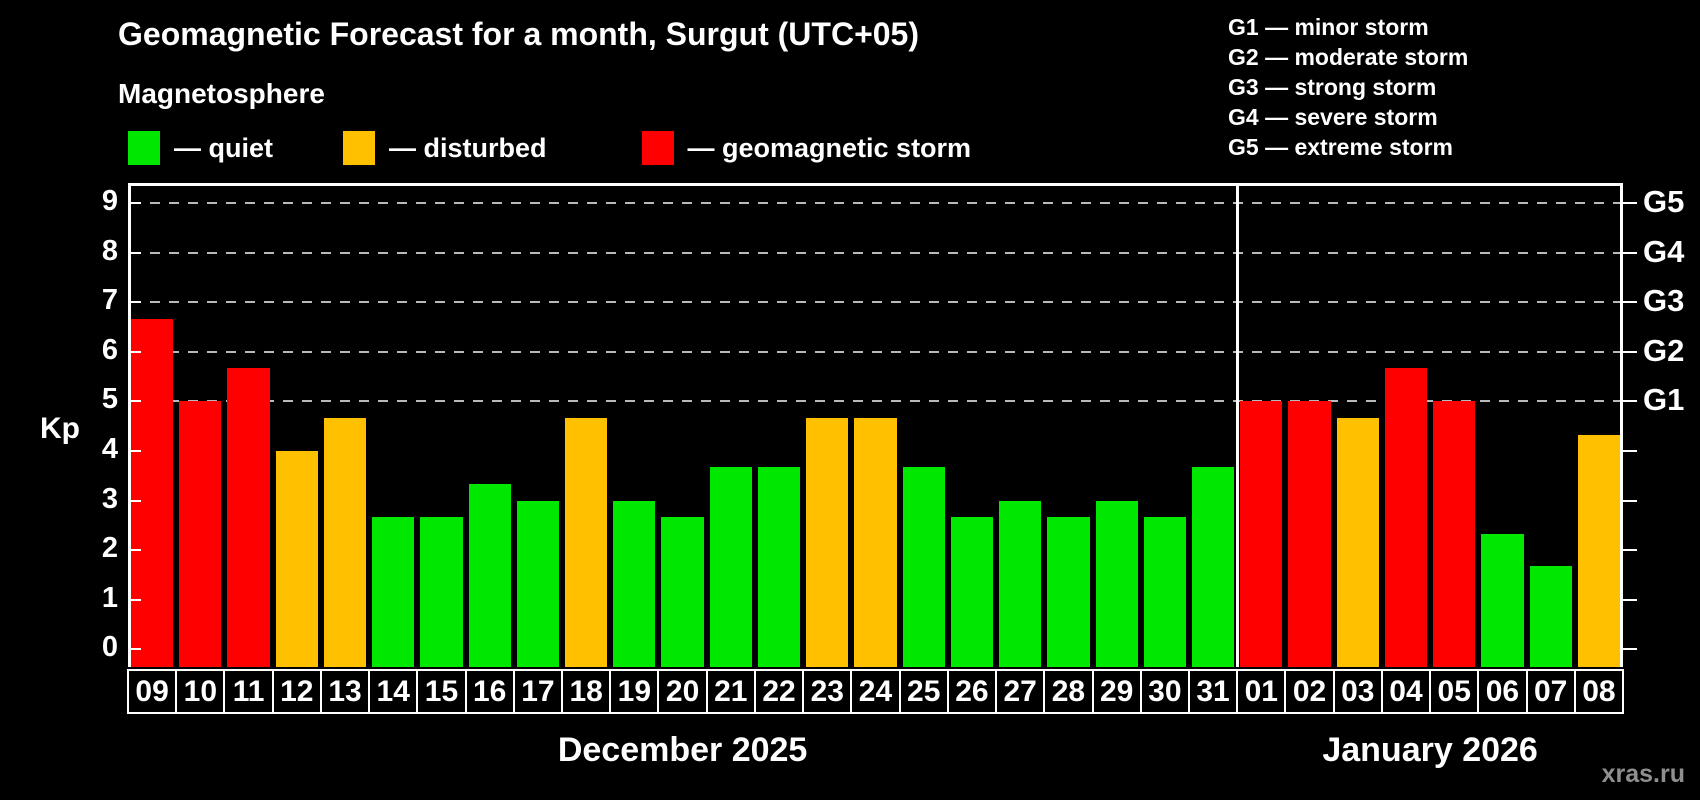  What do you see at coordinates (1348, 57) in the screenshot?
I see `g-scale-legend-item: G2 — moderate storm` at bounding box center [1348, 57].